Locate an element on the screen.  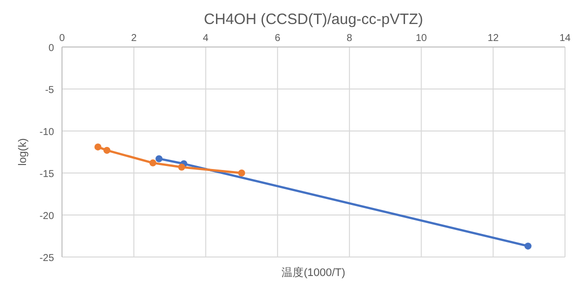
y-axis-title: log(k) is located at coordinates (23, 152).